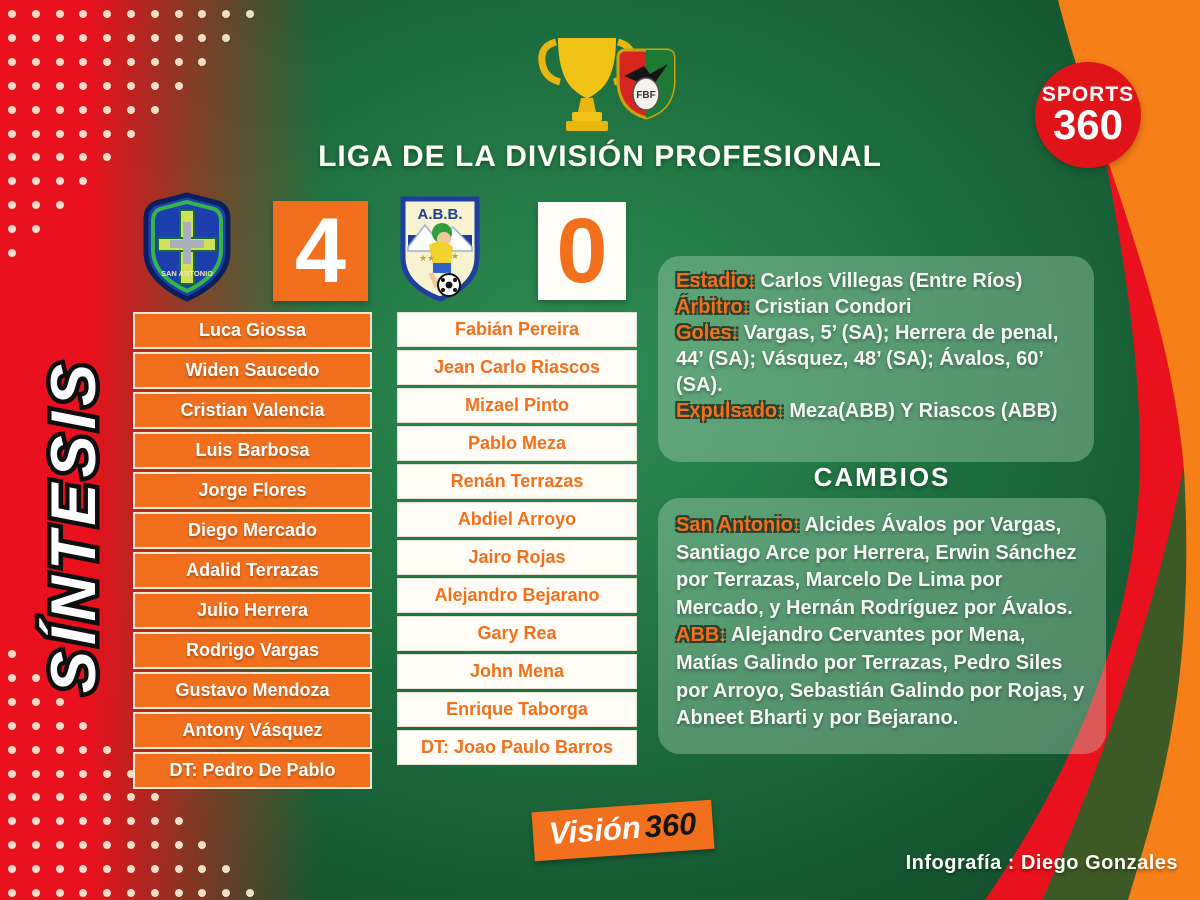 Image resolution: width=1200 pixels, height=900 pixels. What do you see at coordinates (713, 307) in the screenshot?
I see `line-label: Árbitro:` at bounding box center [713, 307].